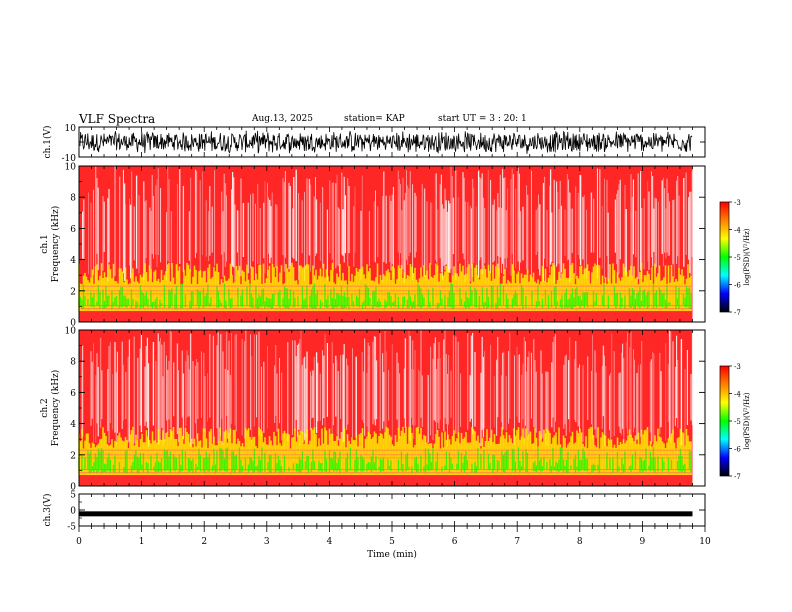  Describe the element at coordinates (47, 142) in the screenshot. I see `ch1-waveform-ylabel: ch.1(V)` at that location.